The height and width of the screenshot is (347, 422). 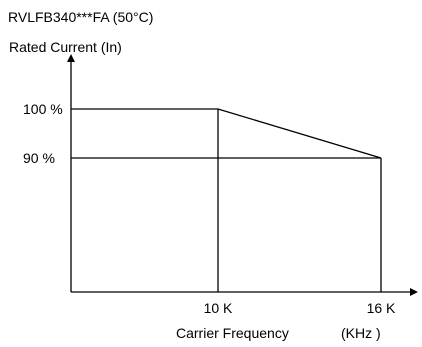 I want to click on y-tick-label-100: 100 %, so click(x=43, y=109).